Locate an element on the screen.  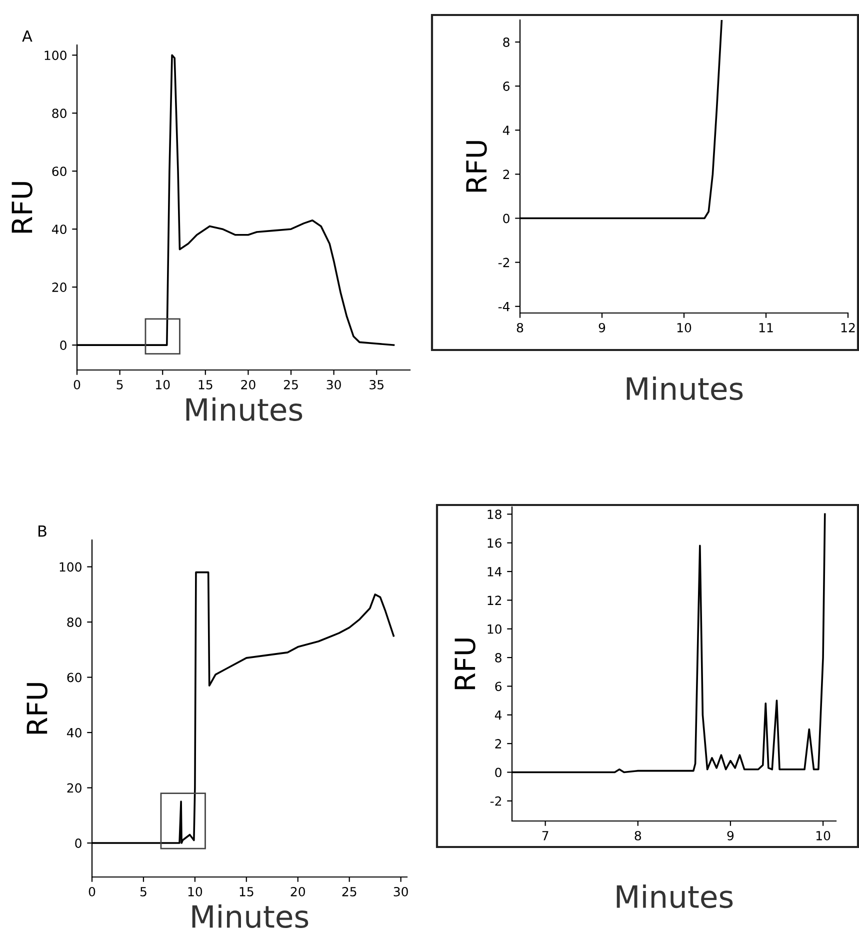
y-tick-label: 12 is located at coordinates (495, 600).